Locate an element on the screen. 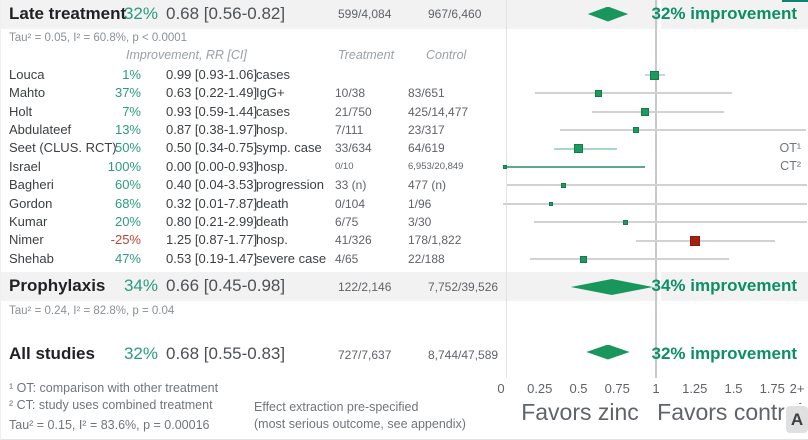 The width and height of the screenshot is (808, 440). study-name: Abdulateef is located at coordinates (40, 129).